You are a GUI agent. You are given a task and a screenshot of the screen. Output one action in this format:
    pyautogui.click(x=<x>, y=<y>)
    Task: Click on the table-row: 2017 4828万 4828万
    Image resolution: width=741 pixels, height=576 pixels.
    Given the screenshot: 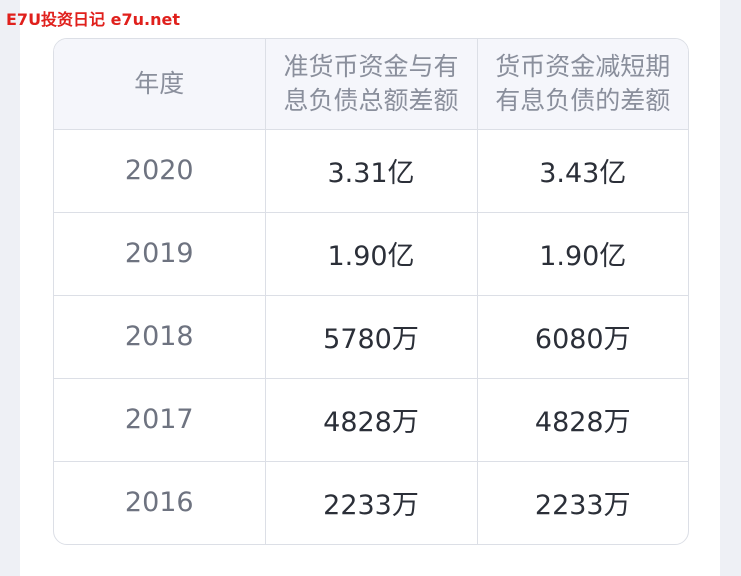 What is the action you would take?
    pyautogui.click(x=371, y=420)
    